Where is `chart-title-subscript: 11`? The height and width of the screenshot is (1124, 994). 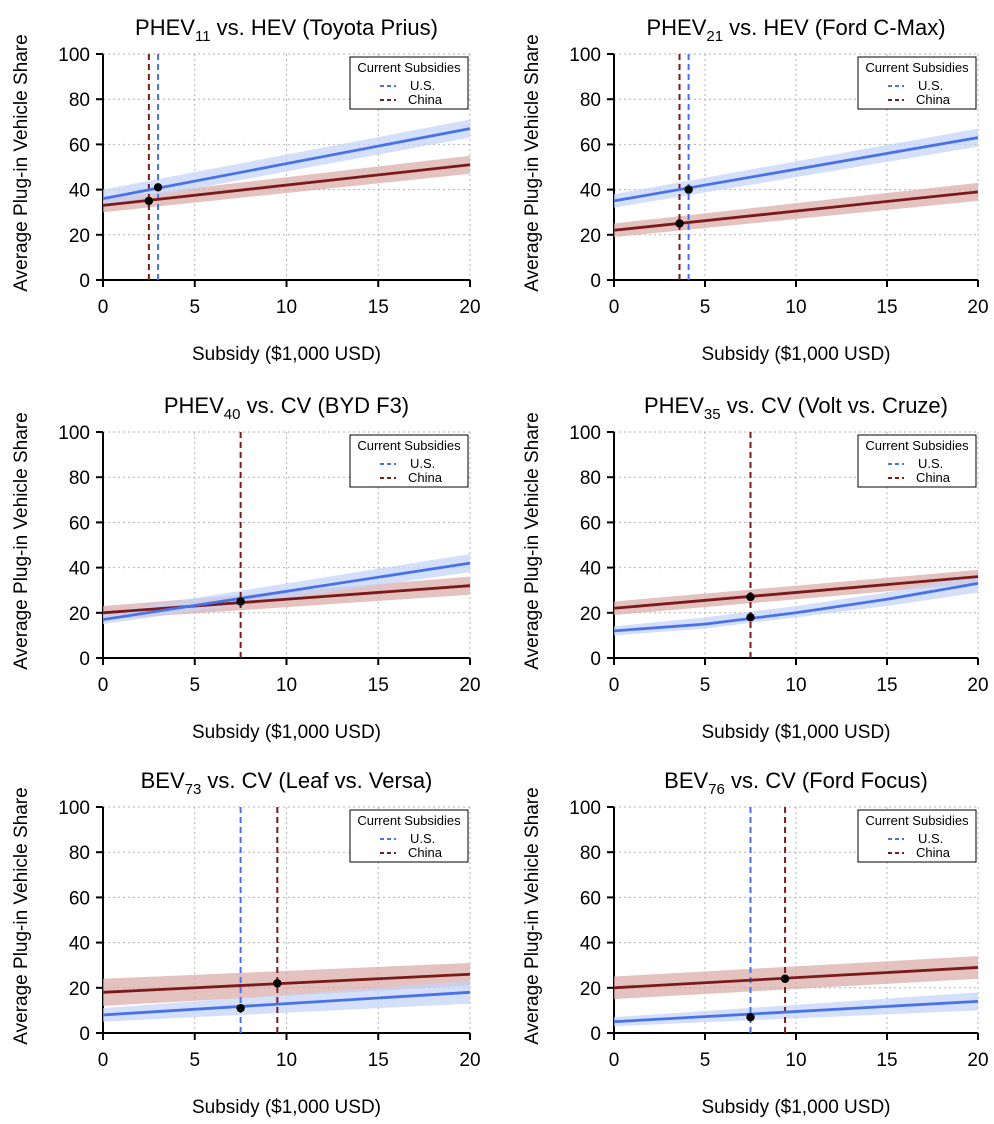 chart-title-subscript: 11 is located at coordinates (203, 36).